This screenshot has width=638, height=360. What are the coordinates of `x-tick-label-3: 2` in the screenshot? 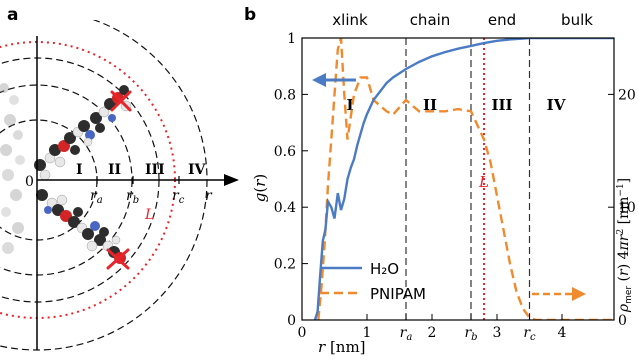 It's located at (432, 333).